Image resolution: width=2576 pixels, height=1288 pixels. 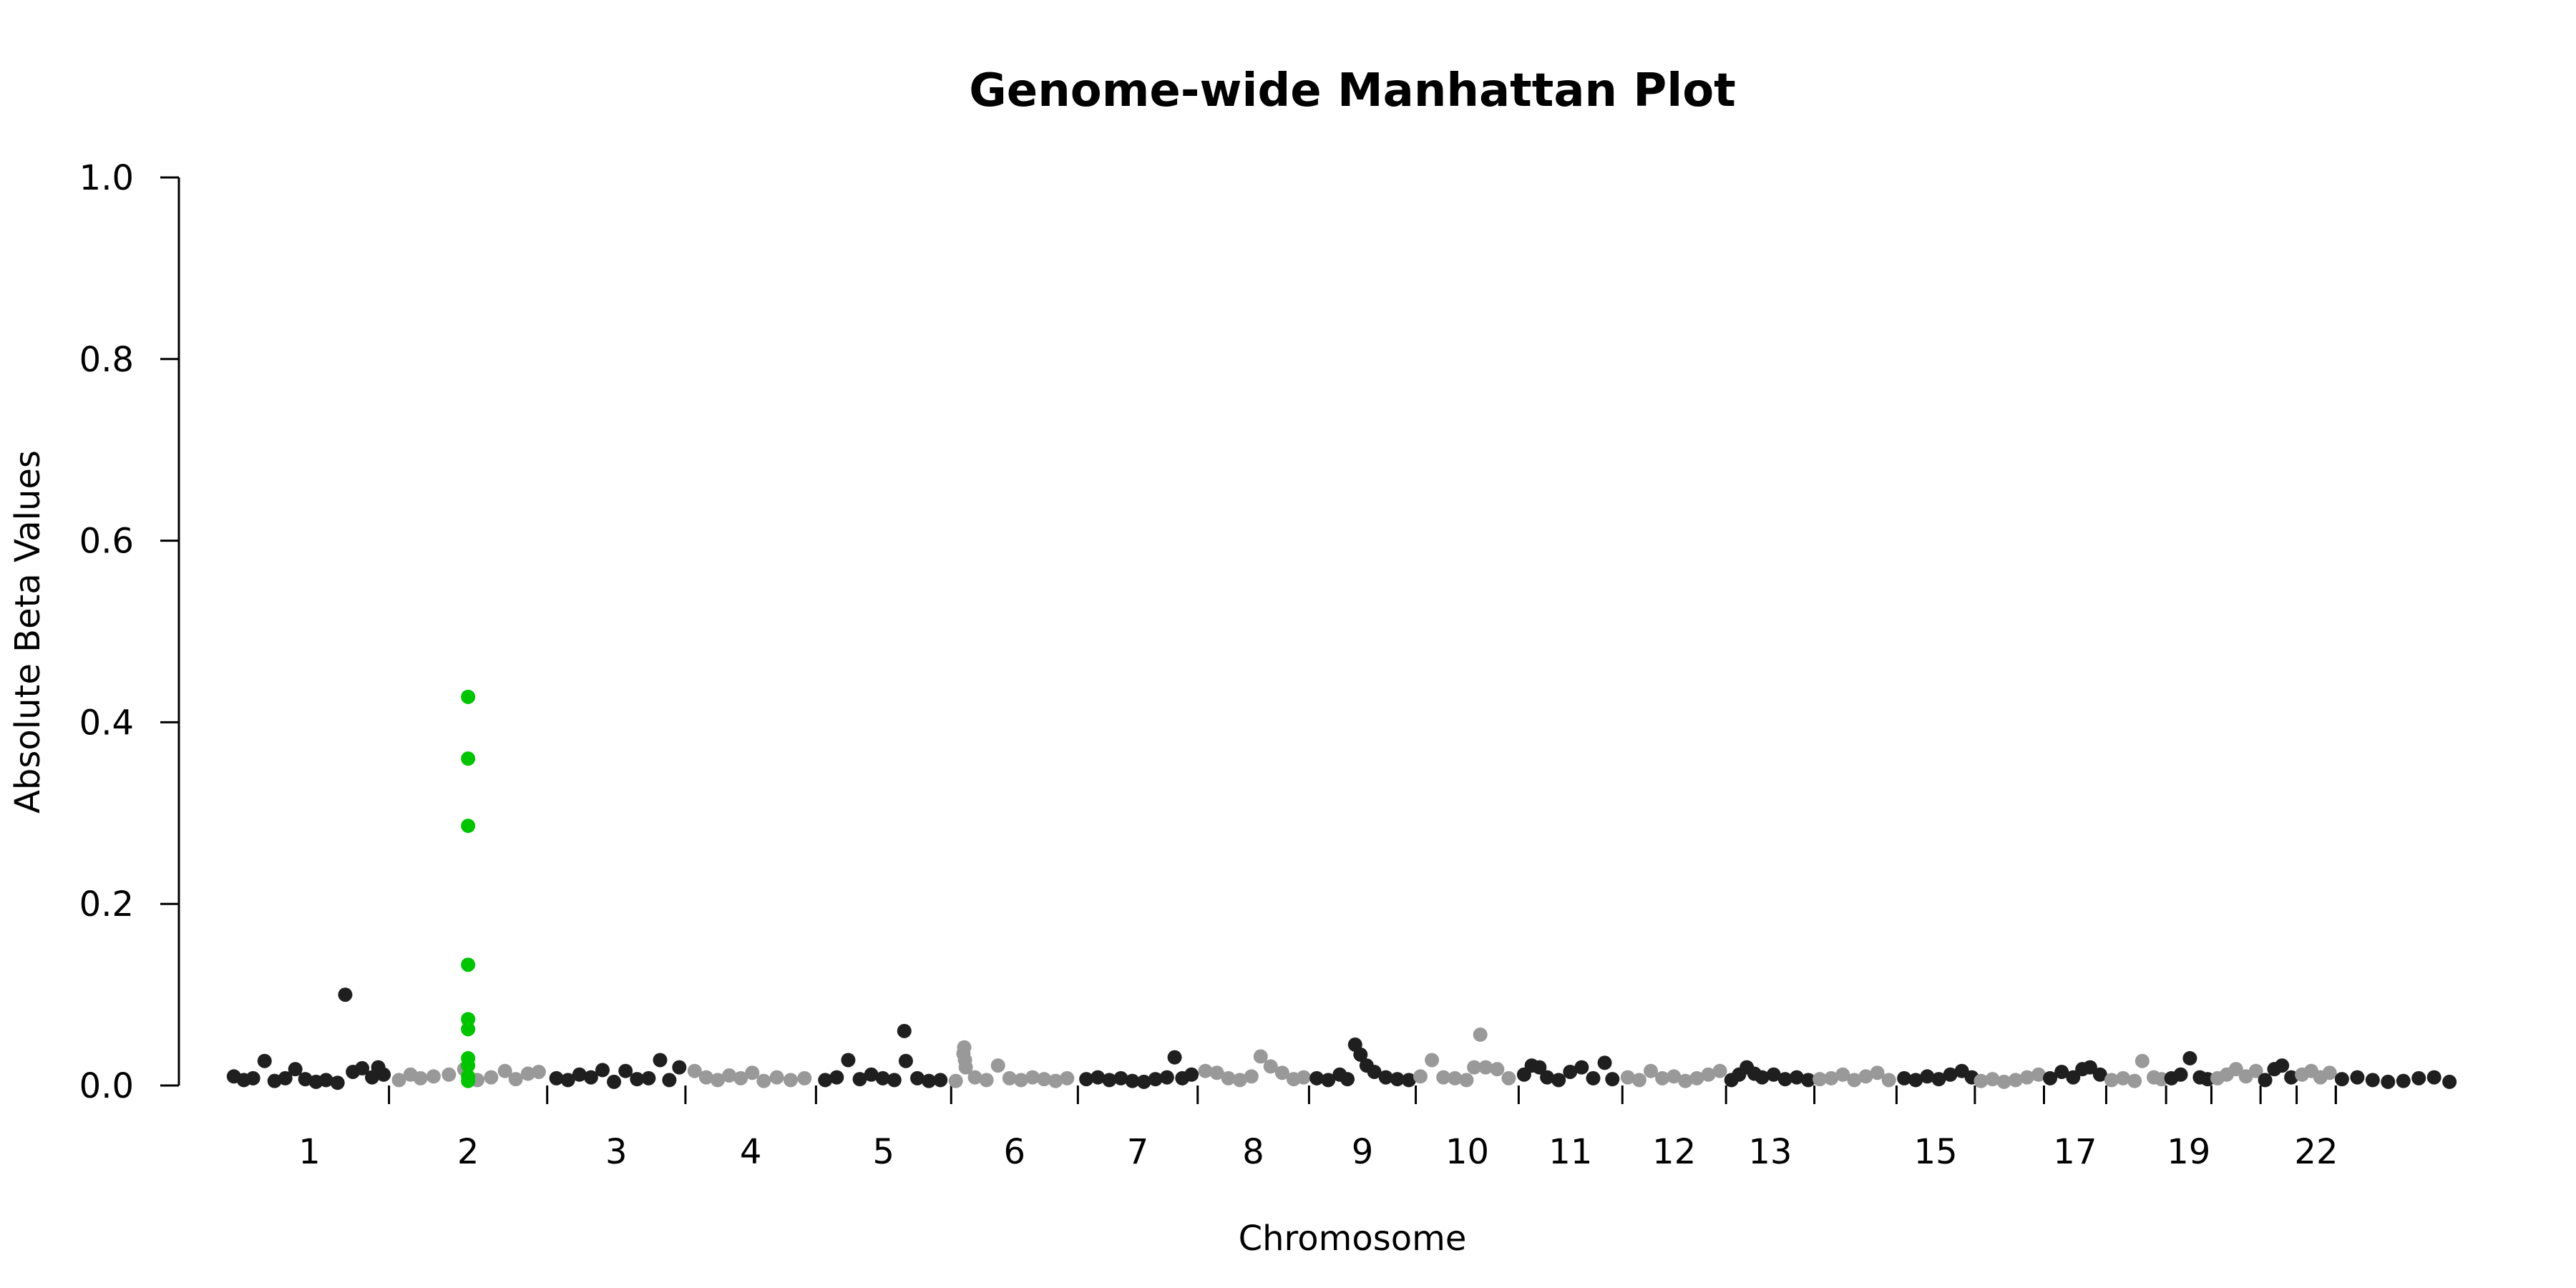 I want to click on x-tick-label: 9, so click(x=1363, y=1152).